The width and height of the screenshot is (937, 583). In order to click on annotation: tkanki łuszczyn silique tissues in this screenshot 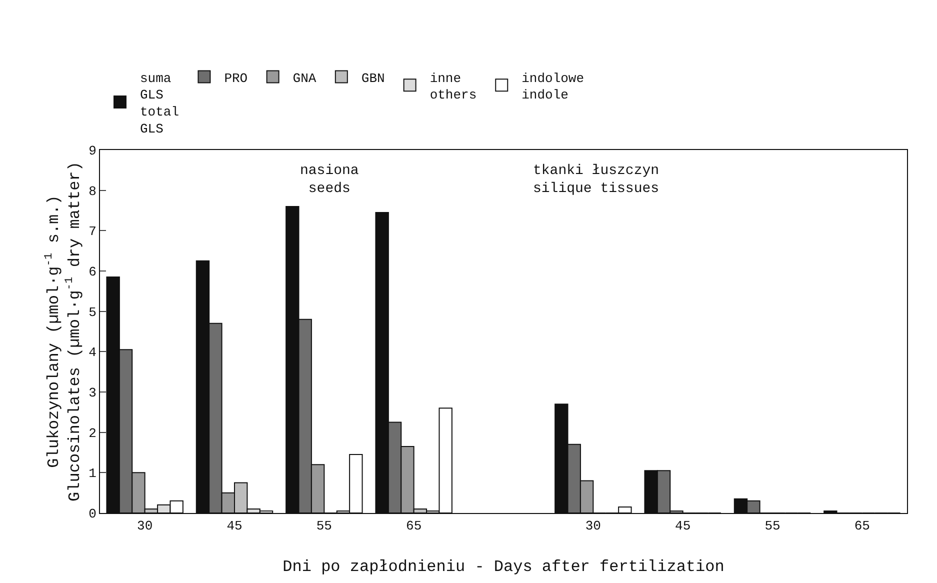, I will do `click(596, 180)`.